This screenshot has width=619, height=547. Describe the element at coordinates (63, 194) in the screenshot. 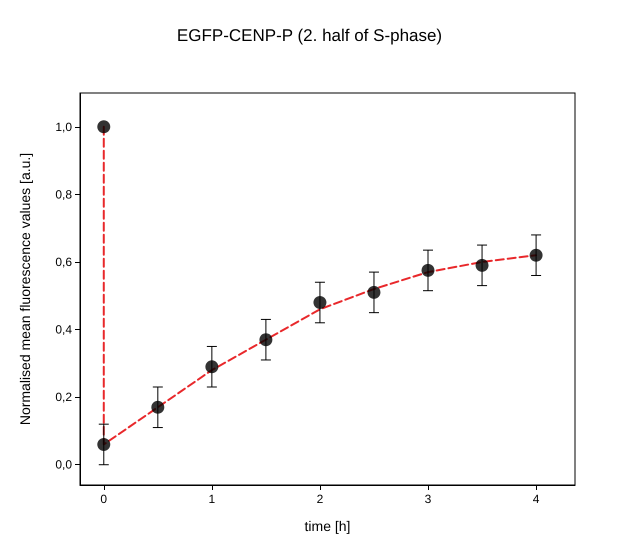

I see `y-tick-label: 0,8` at that location.